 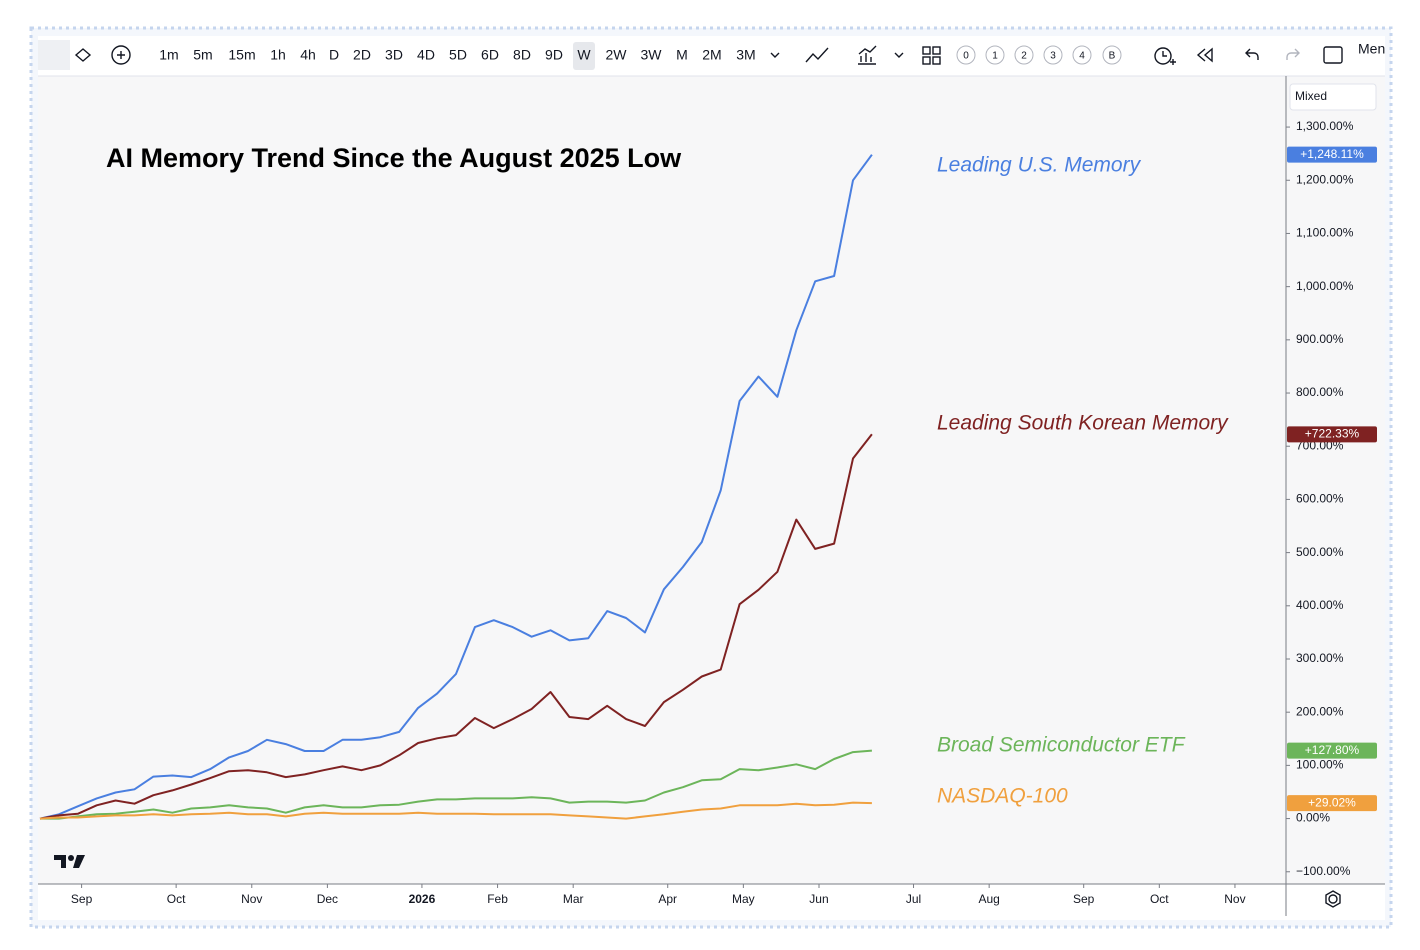 I want to click on x-tick-label: Aug, so click(x=988, y=899).